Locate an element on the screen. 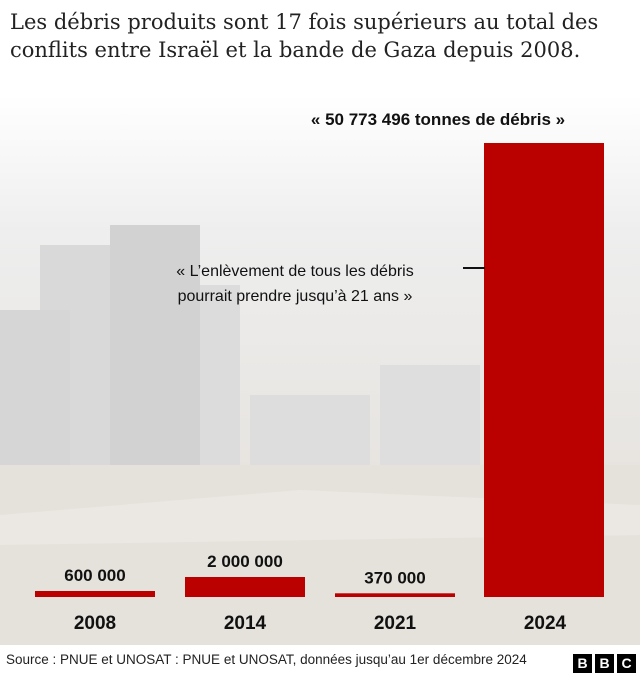 Image resolution: width=640 pixels, height=678 pixels. category-label-2008: 2008 is located at coordinates (95, 623).